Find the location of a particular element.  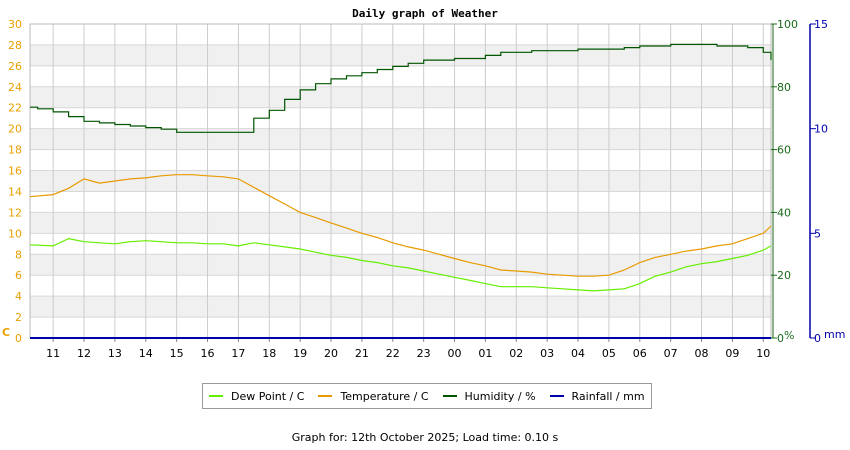

legend-label: Temperature / C is located at coordinates (384, 396).